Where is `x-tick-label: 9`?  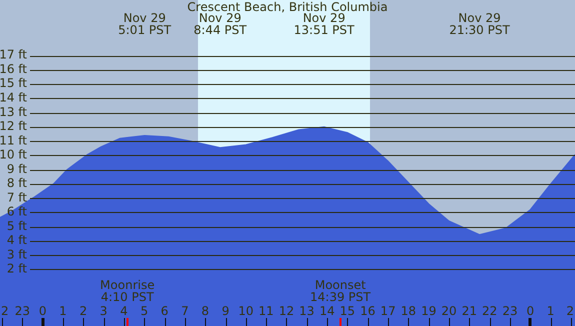 x-tick-label: 9 is located at coordinates (226, 311).